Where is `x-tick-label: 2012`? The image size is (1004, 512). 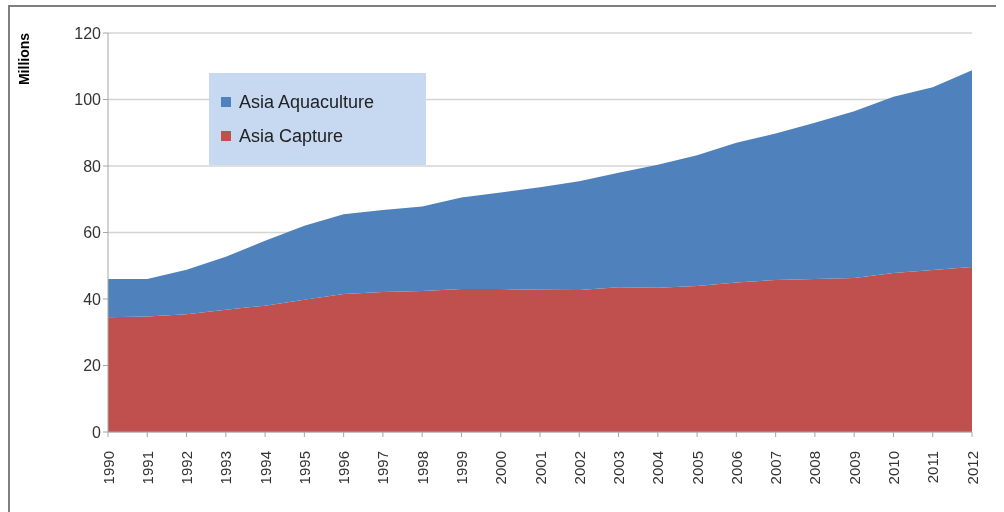
x-tick-label: 2012 is located at coordinates (972, 468).